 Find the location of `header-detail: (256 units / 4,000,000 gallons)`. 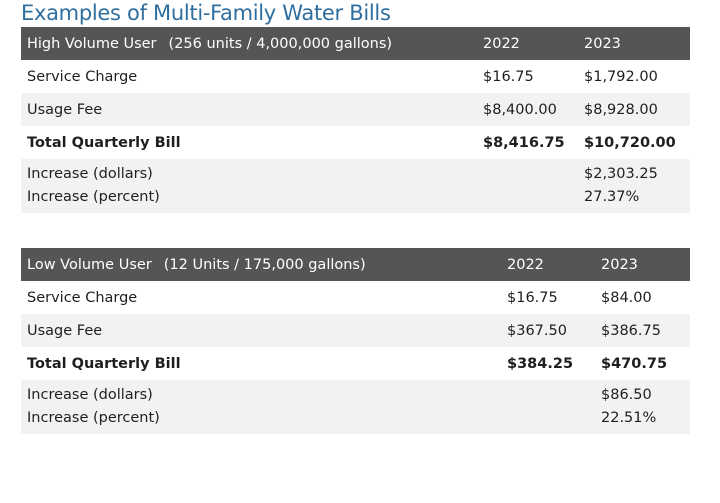

header-detail: (256 units / 4,000,000 gallons) is located at coordinates (280, 43).